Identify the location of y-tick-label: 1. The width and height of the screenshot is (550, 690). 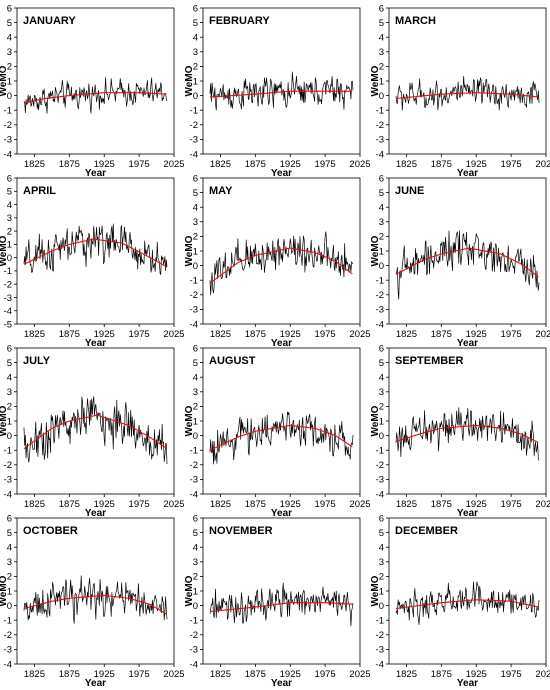
(9, 81).